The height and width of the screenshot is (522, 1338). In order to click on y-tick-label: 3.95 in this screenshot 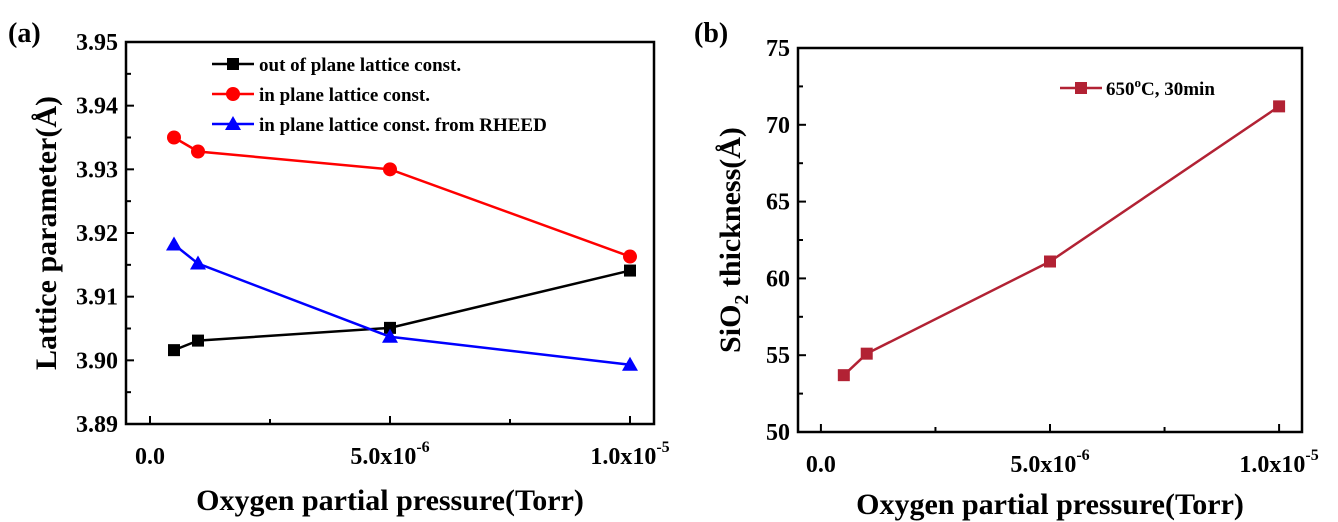, I will do `click(97, 43)`.